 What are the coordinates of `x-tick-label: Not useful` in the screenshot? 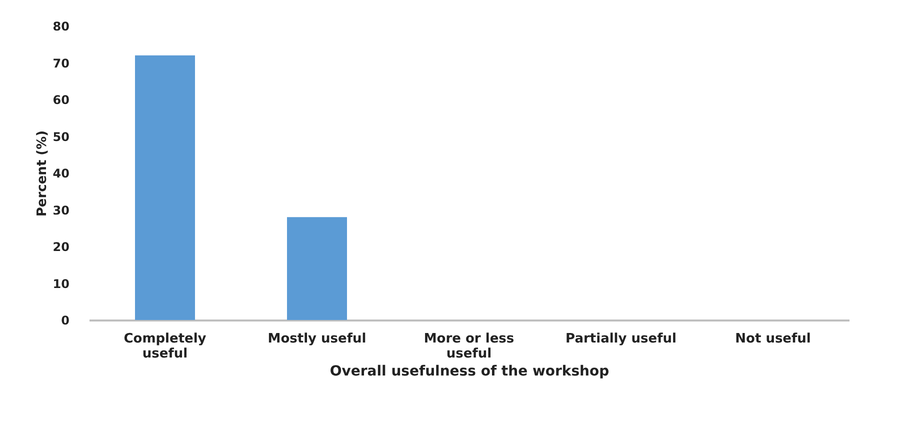 It's located at (773, 339).